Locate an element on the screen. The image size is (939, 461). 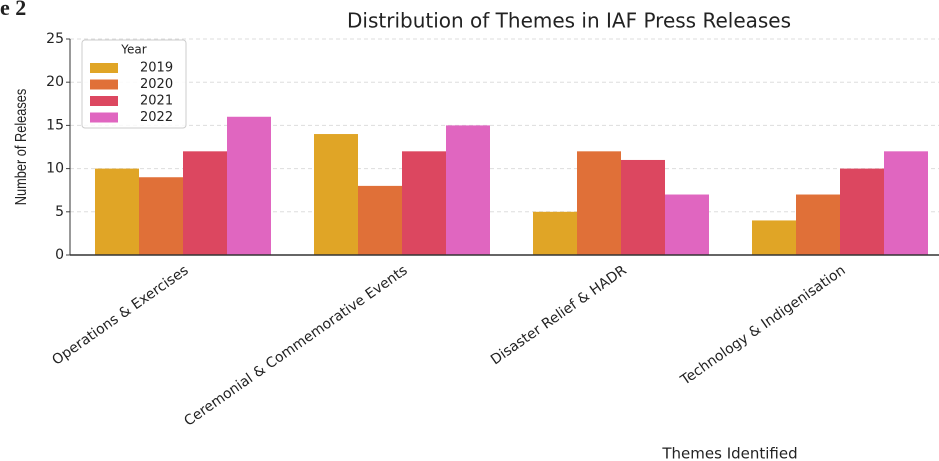
legend-label: 2022 is located at coordinates (156, 117).